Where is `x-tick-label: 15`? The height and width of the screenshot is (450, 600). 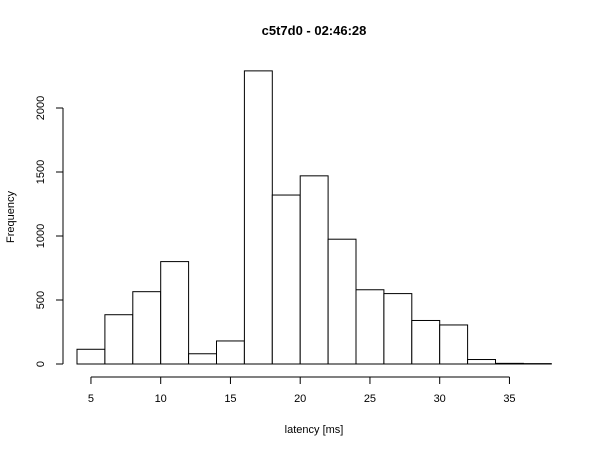 x-tick-label: 15 is located at coordinates (230, 399).